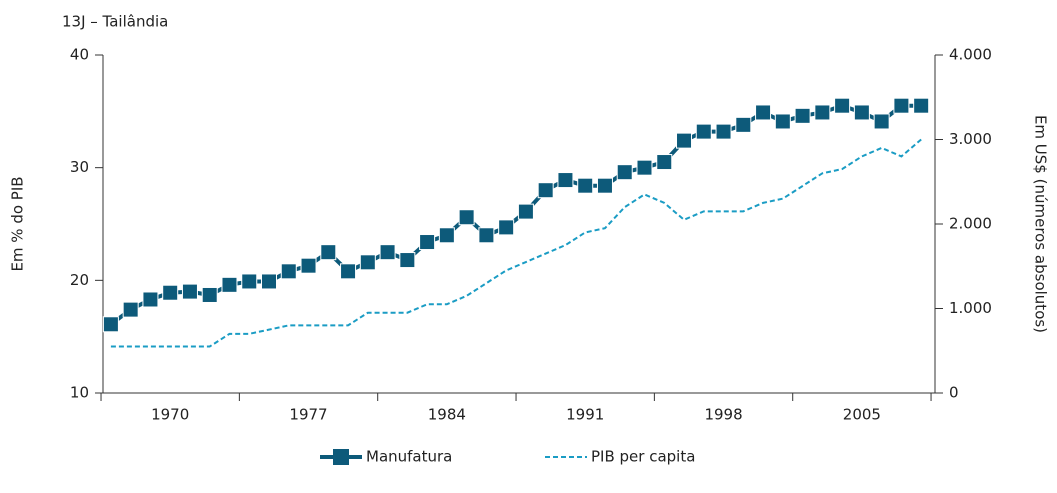 Image resolution: width=1057 pixels, height=493 pixels. I want to click on y-tick-label: 40, so click(79, 55).